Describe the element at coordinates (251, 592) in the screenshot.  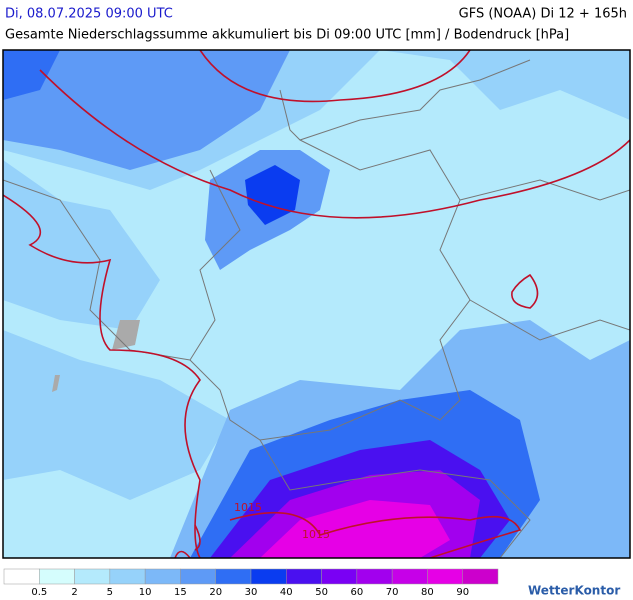
I see `legend-label: 30` at that location.